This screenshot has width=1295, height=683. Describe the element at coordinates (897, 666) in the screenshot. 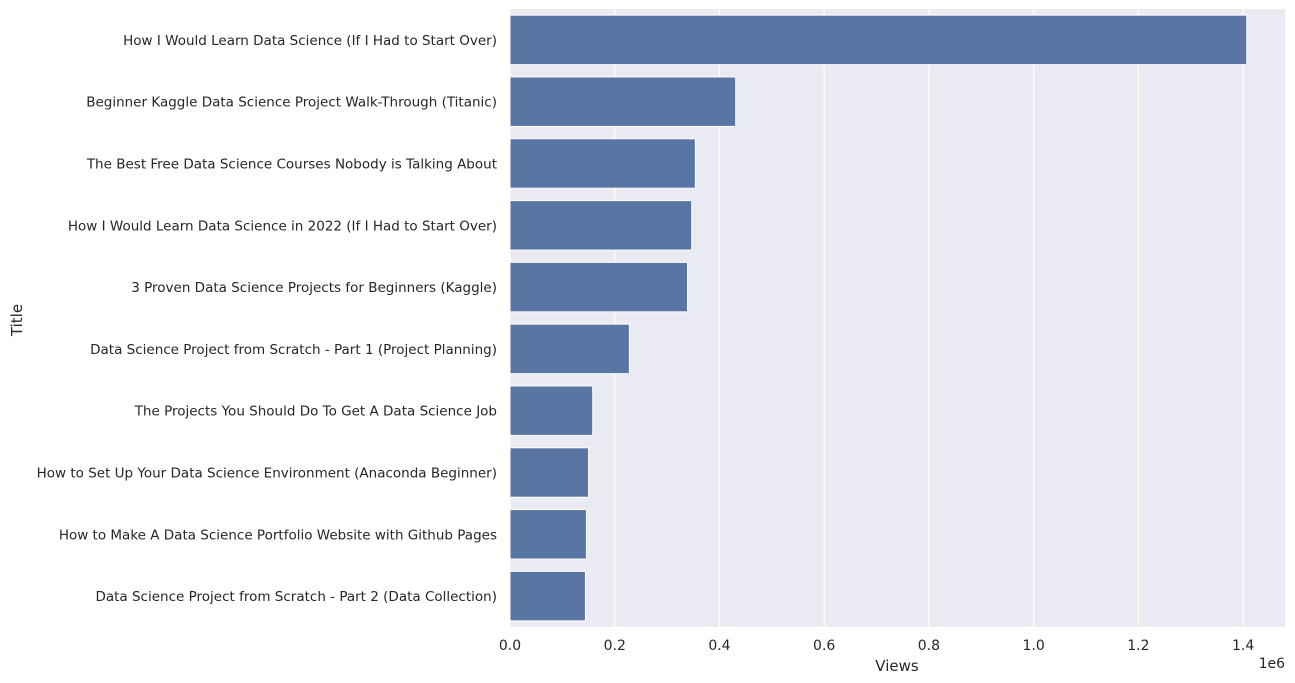

I see `x-axis-label: Views` at that location.